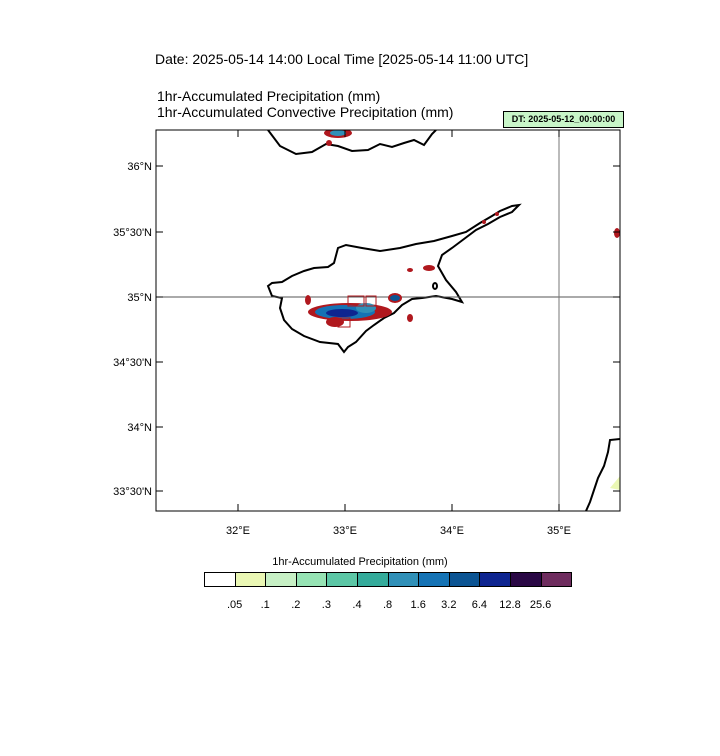 Image resolution: width=720 pixels, height=756 pixels. What do you see at coordinates (435, 286) in the screenshot?
I see `island-outline-small` at bounding box center [435, 286].